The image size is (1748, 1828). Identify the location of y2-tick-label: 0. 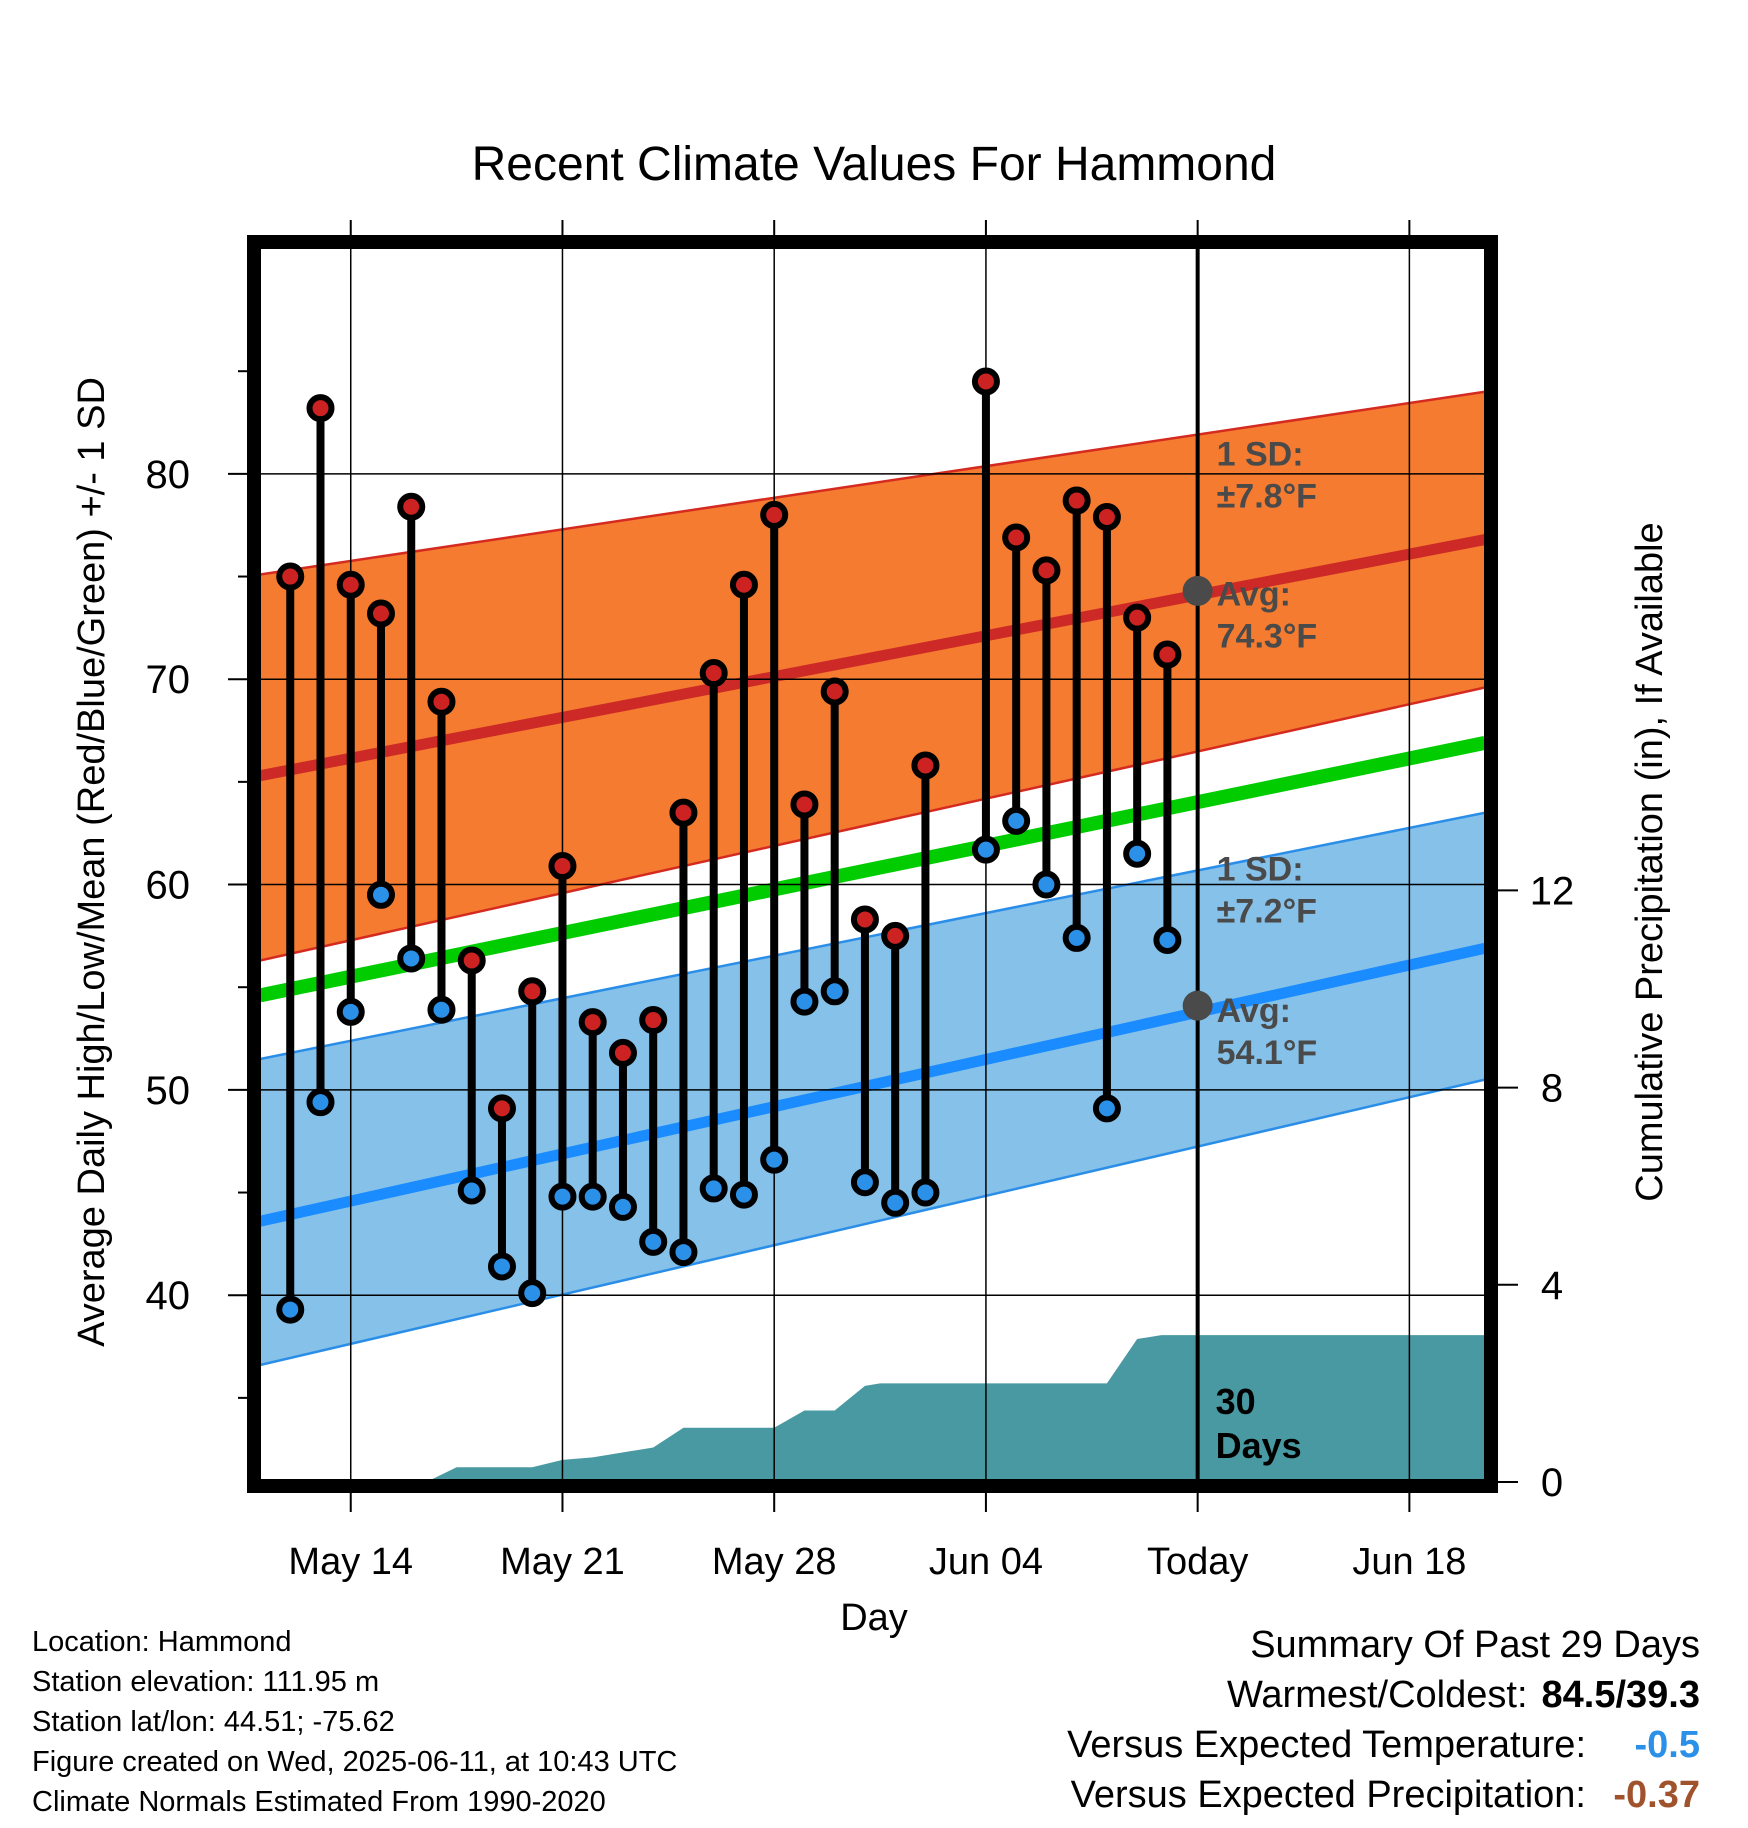
(1552, 1483).